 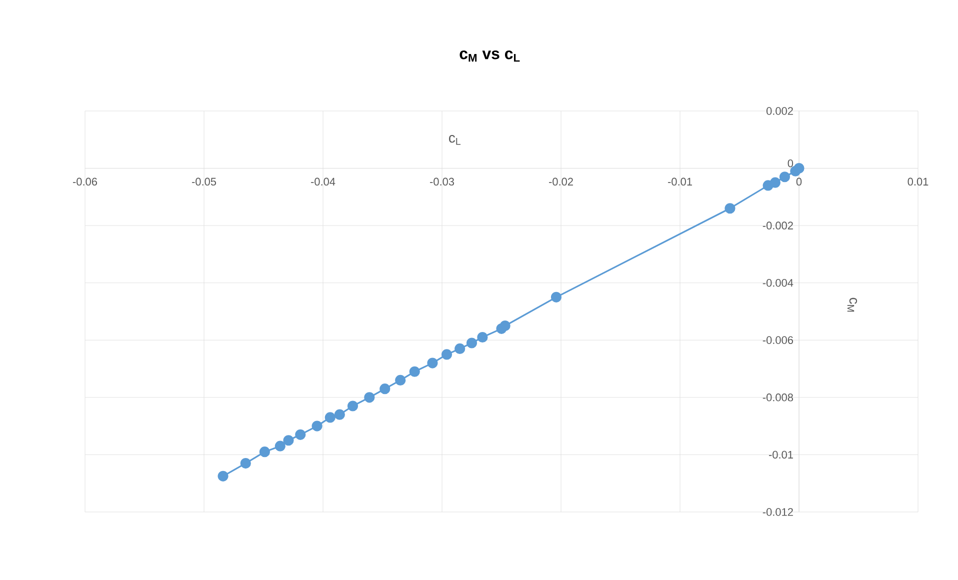 What do you see at coordinates (780, 454) in the screenshot?
I see `y-tick-label: -0.01` at bounding box center [780, 454].